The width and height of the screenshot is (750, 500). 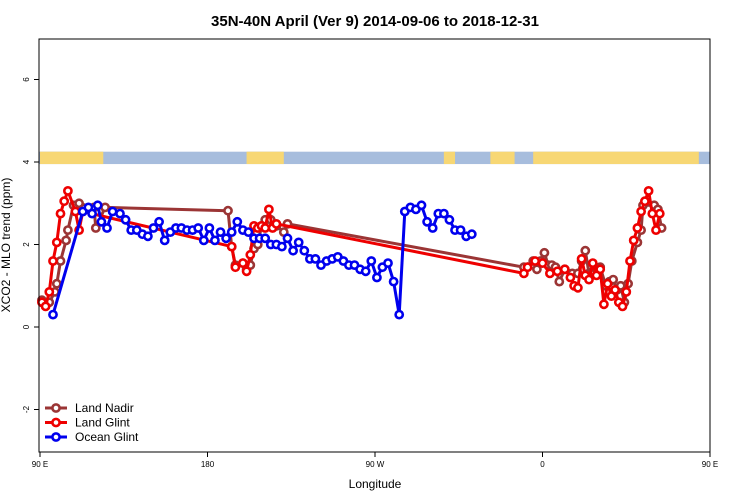 I want to click on y-tick-label: 4, so click(x=26, y=161).